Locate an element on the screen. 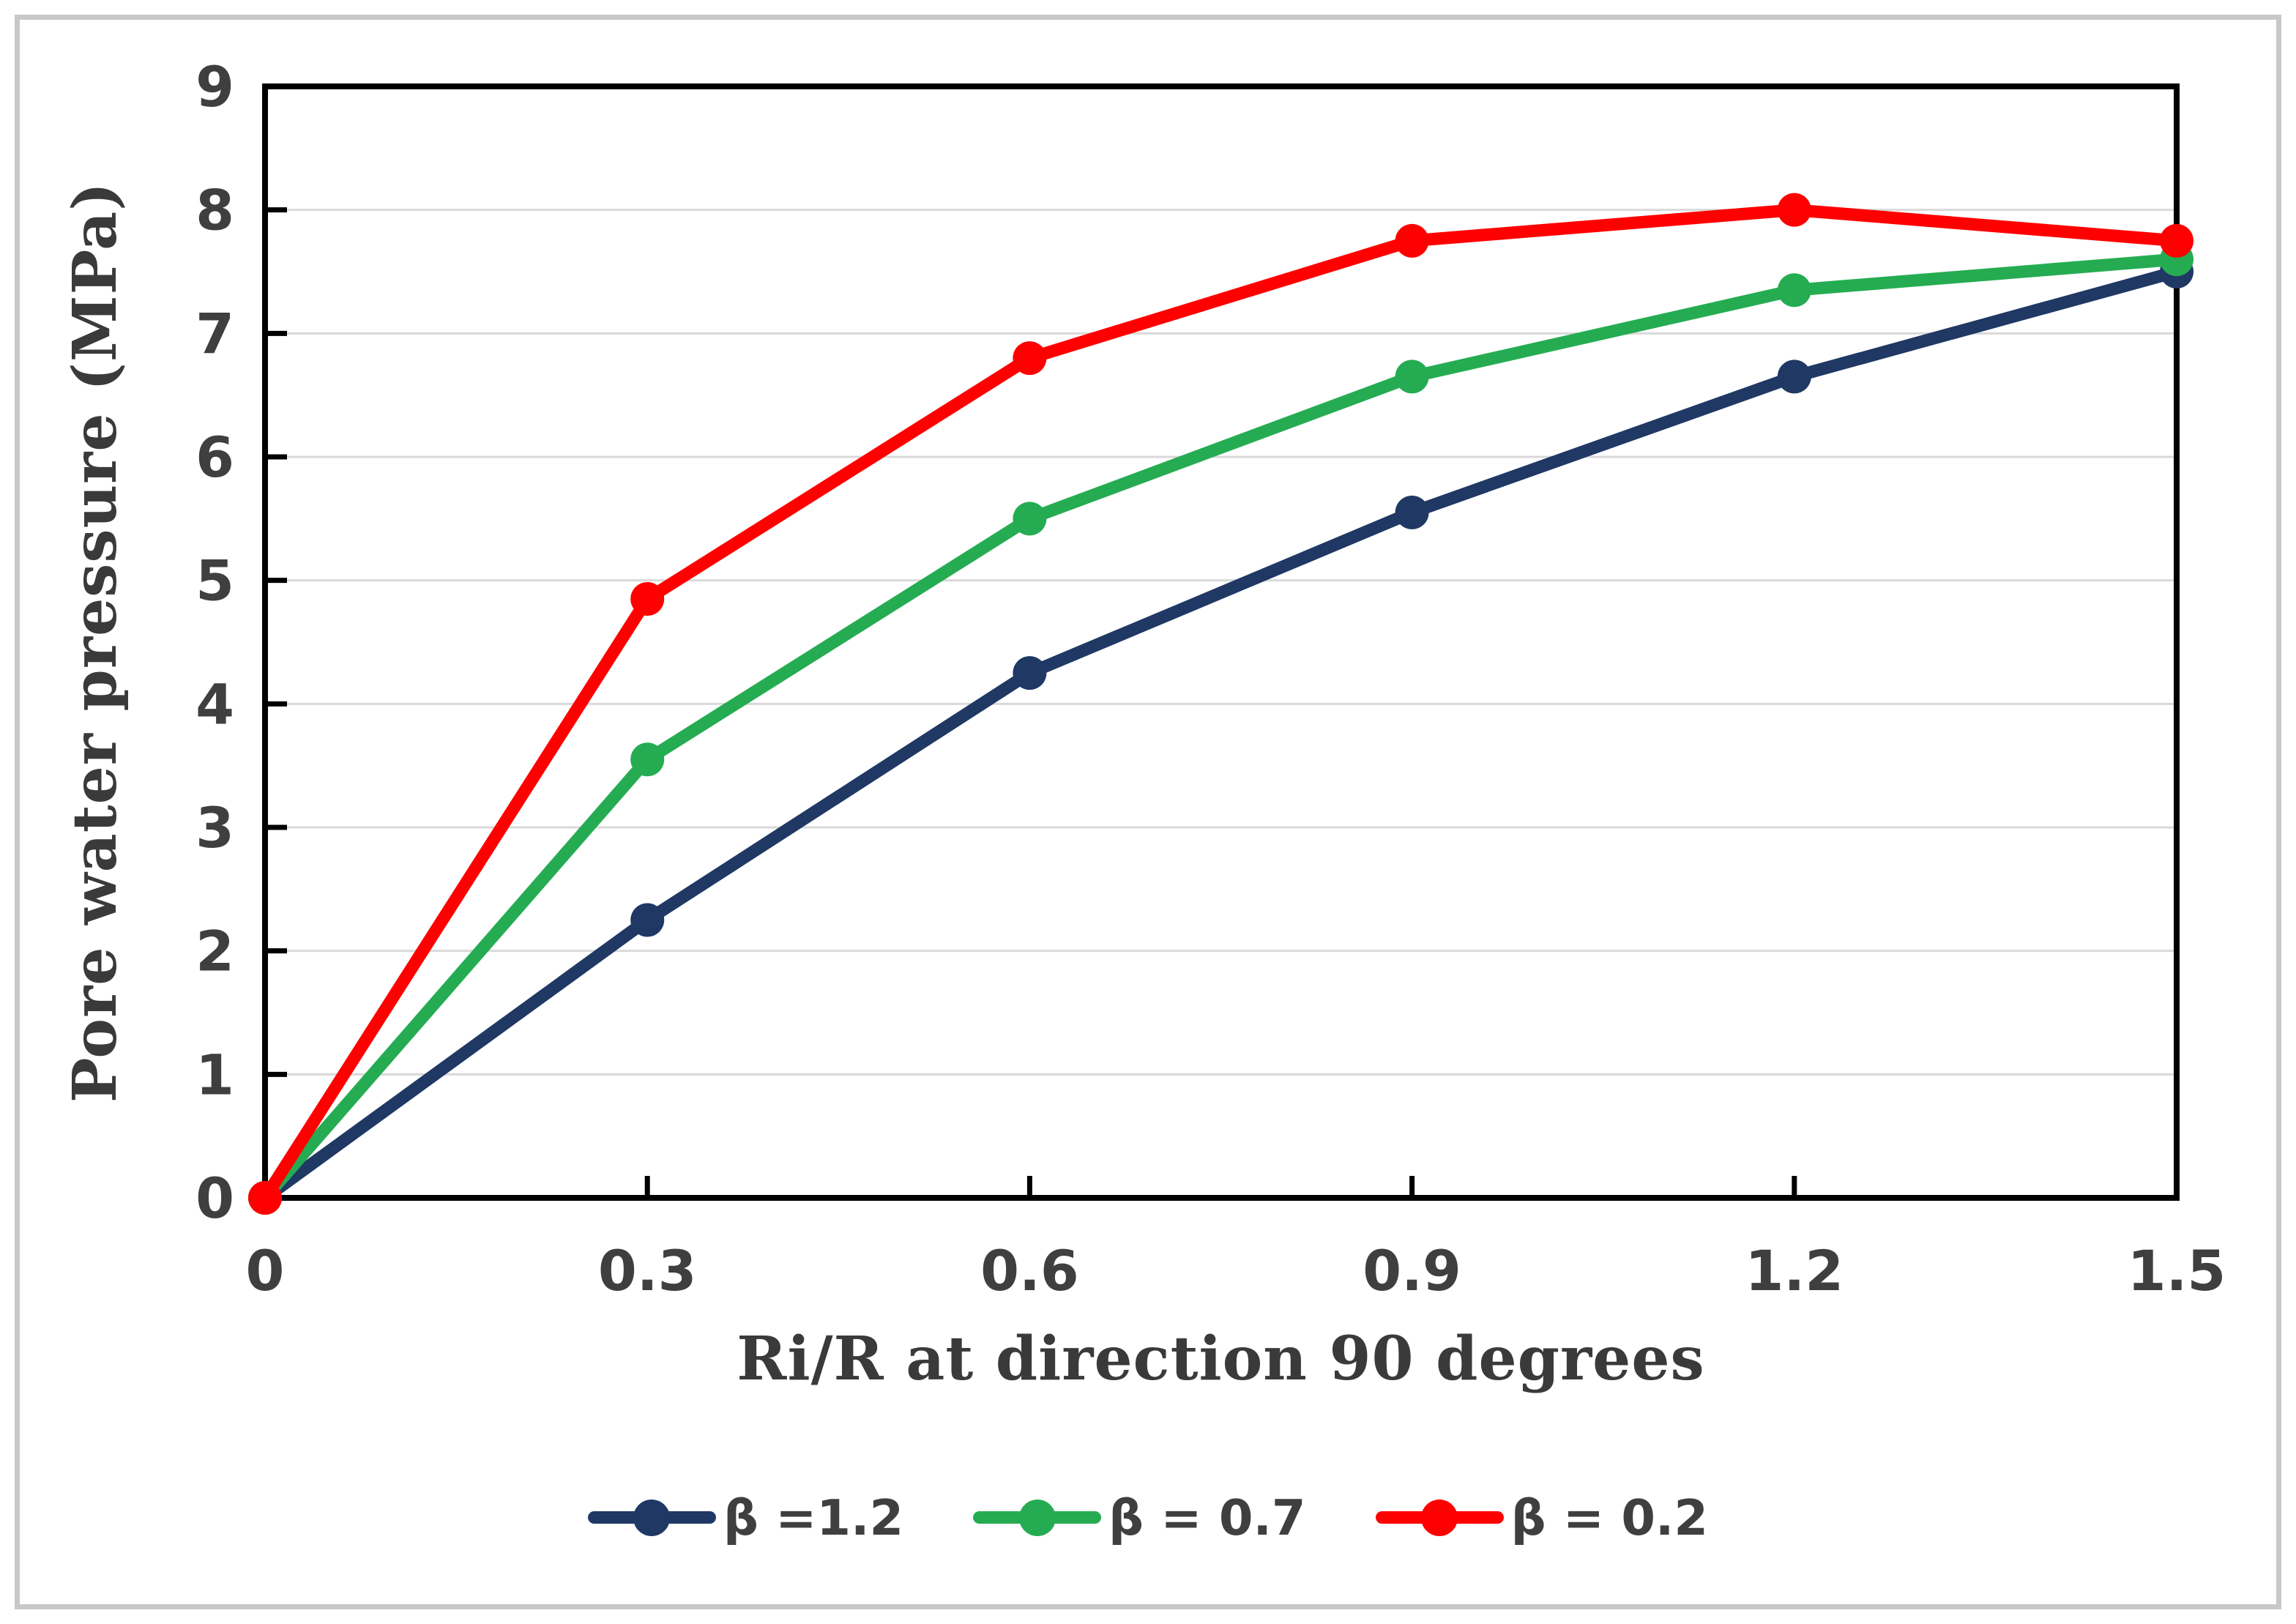 The height and width of the screenshot is (1624, 2296). legend-label: β = 0.2 is located at coordinates (1609, 1517).